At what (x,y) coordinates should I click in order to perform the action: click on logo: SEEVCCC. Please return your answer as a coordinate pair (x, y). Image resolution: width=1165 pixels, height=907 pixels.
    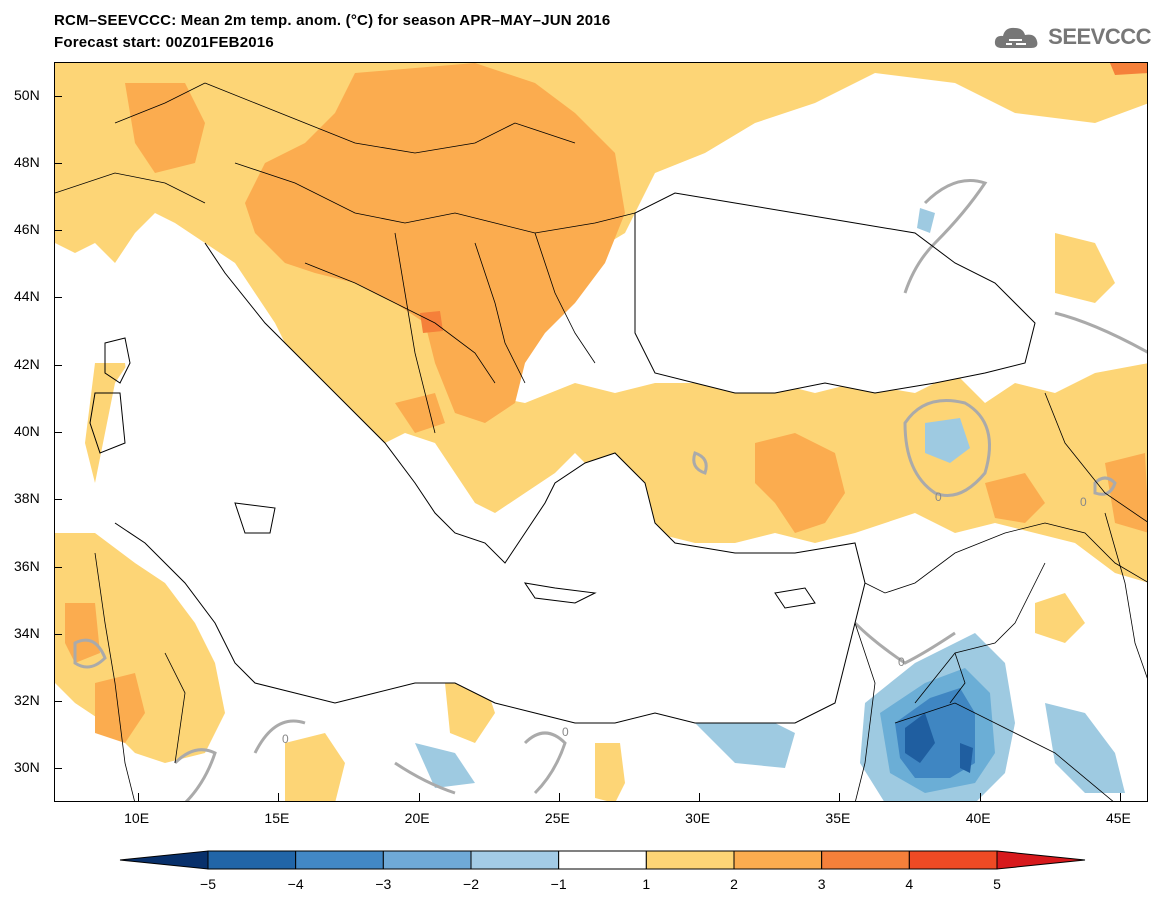
    Looking at the image, I should click on (1071, 37).